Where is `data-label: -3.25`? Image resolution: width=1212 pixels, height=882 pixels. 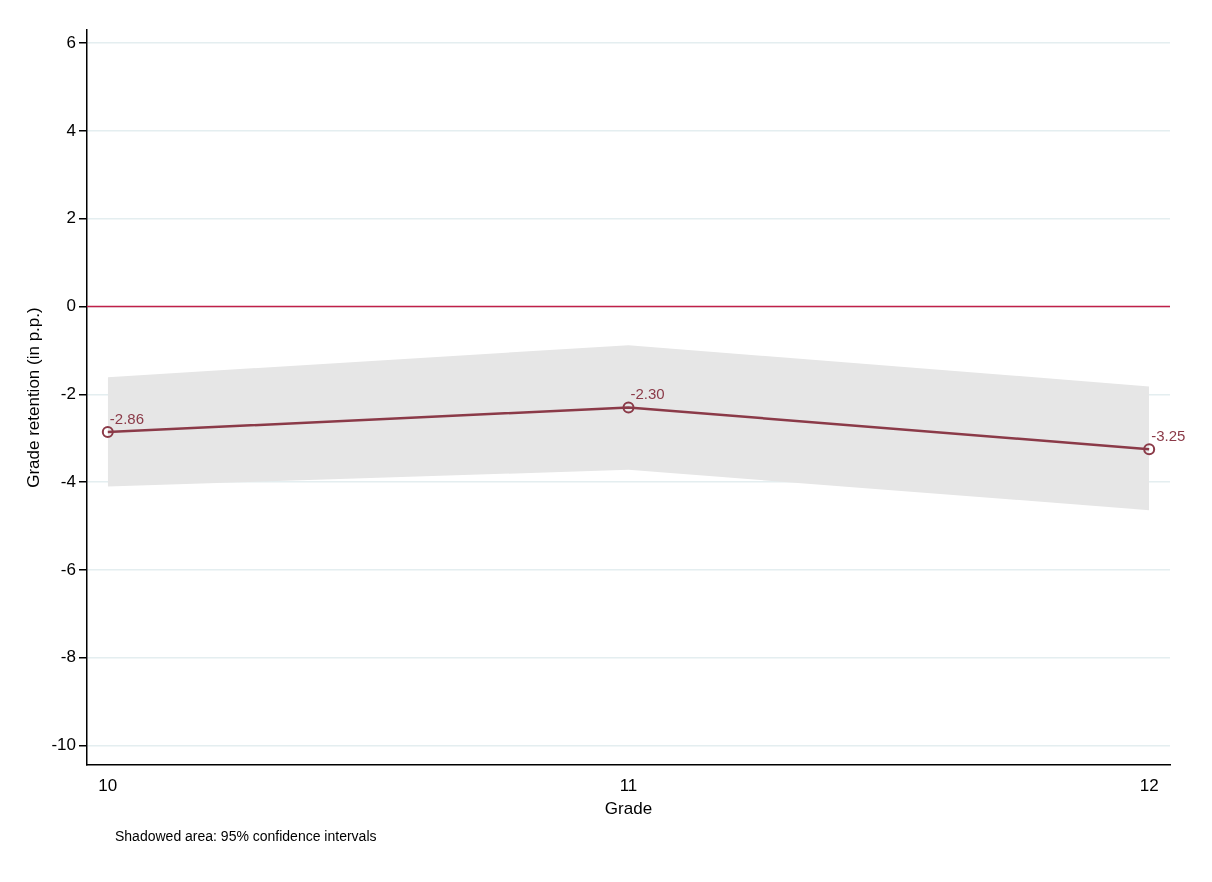 data-label: -3.25 is located at coordinates (1168, 435).